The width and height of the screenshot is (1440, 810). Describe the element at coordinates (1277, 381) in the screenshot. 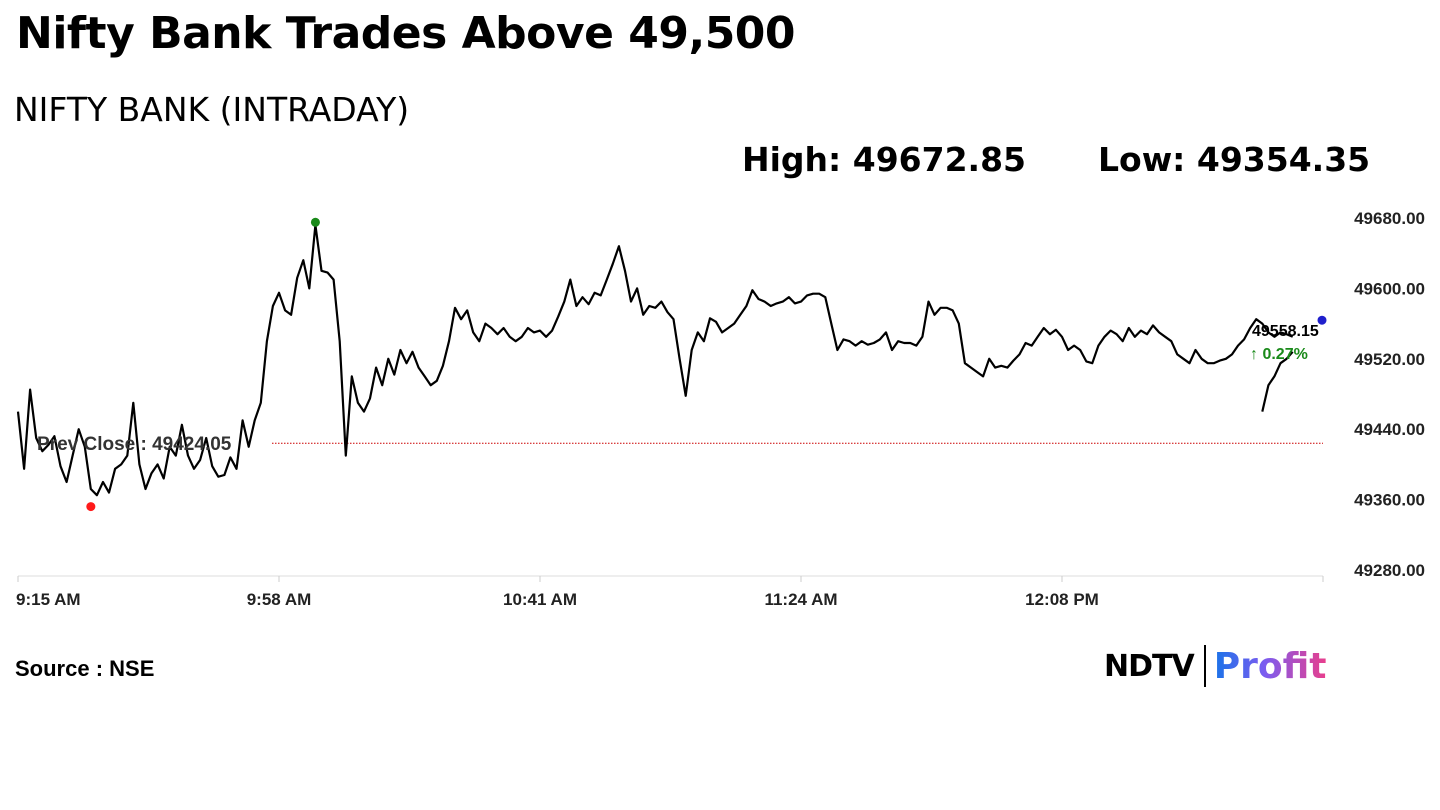

I see `price-series-recovery-line` at that location.